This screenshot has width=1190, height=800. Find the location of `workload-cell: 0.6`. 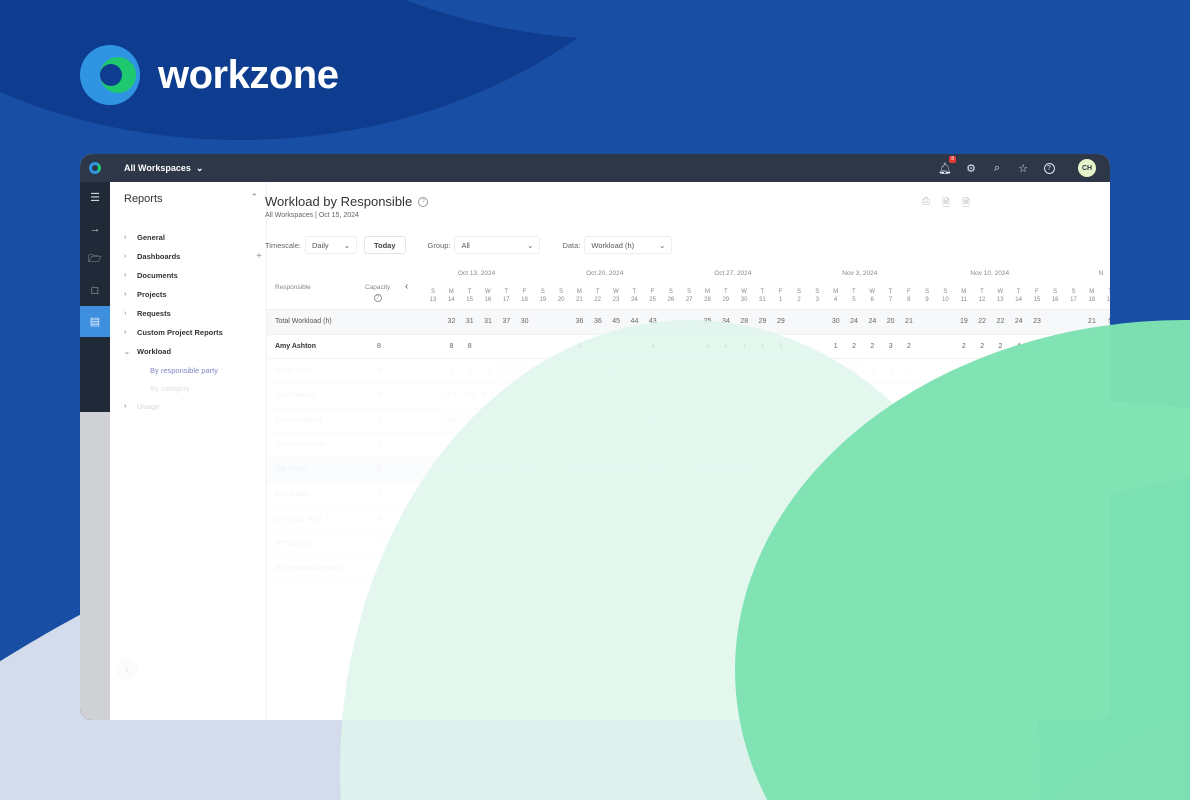

workload-cell: 0.6 is located at coordinates (616, 445).